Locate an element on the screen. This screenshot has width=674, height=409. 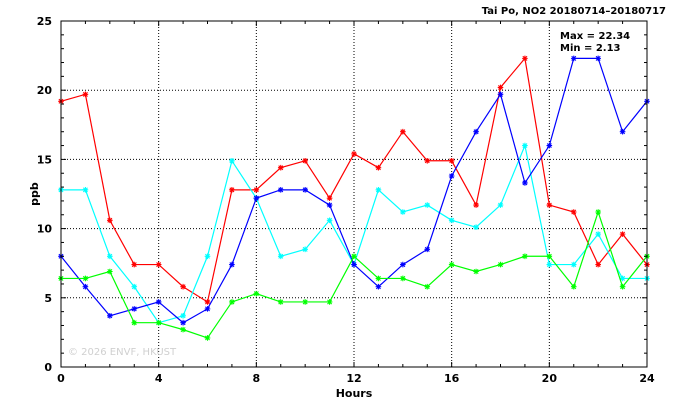
y-tick-label: 0 is located at coordinates (48, 367).